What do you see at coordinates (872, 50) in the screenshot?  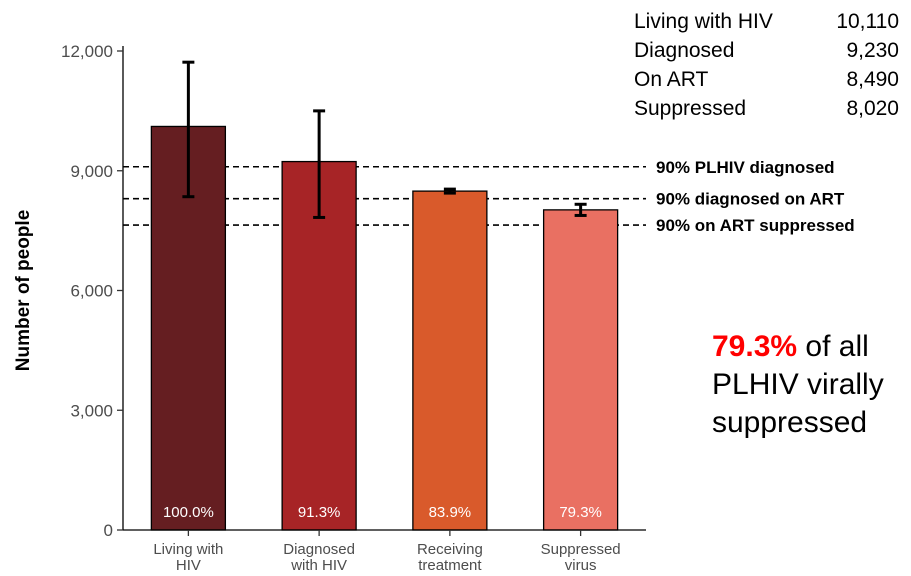 I see `summary-value: 9,230` at bounding box center [872, 50].